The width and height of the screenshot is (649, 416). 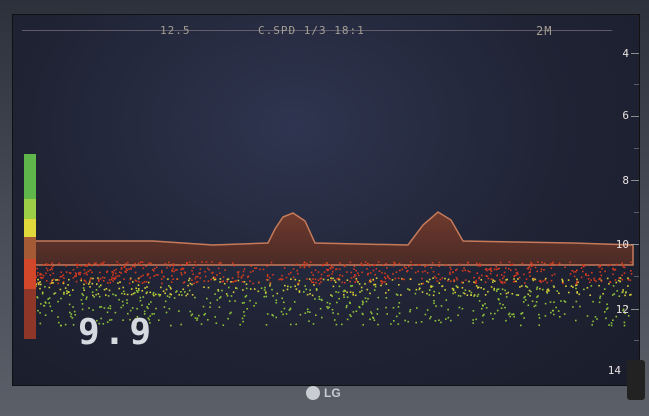 What do you see at coordinates (625, 115) in the screenshot?
I see `depth-label-6: 6` at bounding box center [625, 115].